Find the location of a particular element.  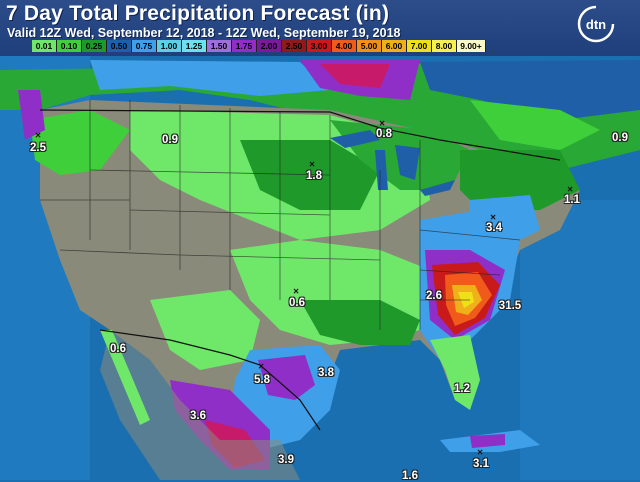

precip-total-label: 3.9 is located at coordinates (286, 460).